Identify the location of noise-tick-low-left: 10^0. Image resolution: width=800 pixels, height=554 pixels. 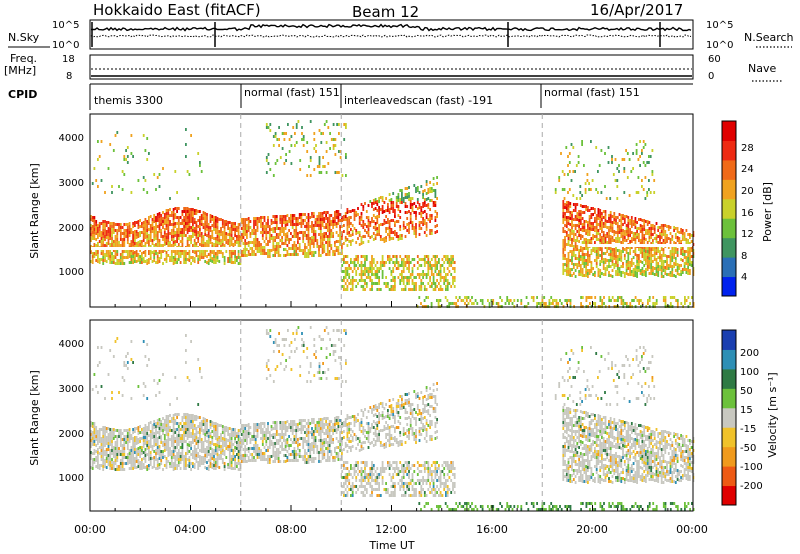
(65, 45).